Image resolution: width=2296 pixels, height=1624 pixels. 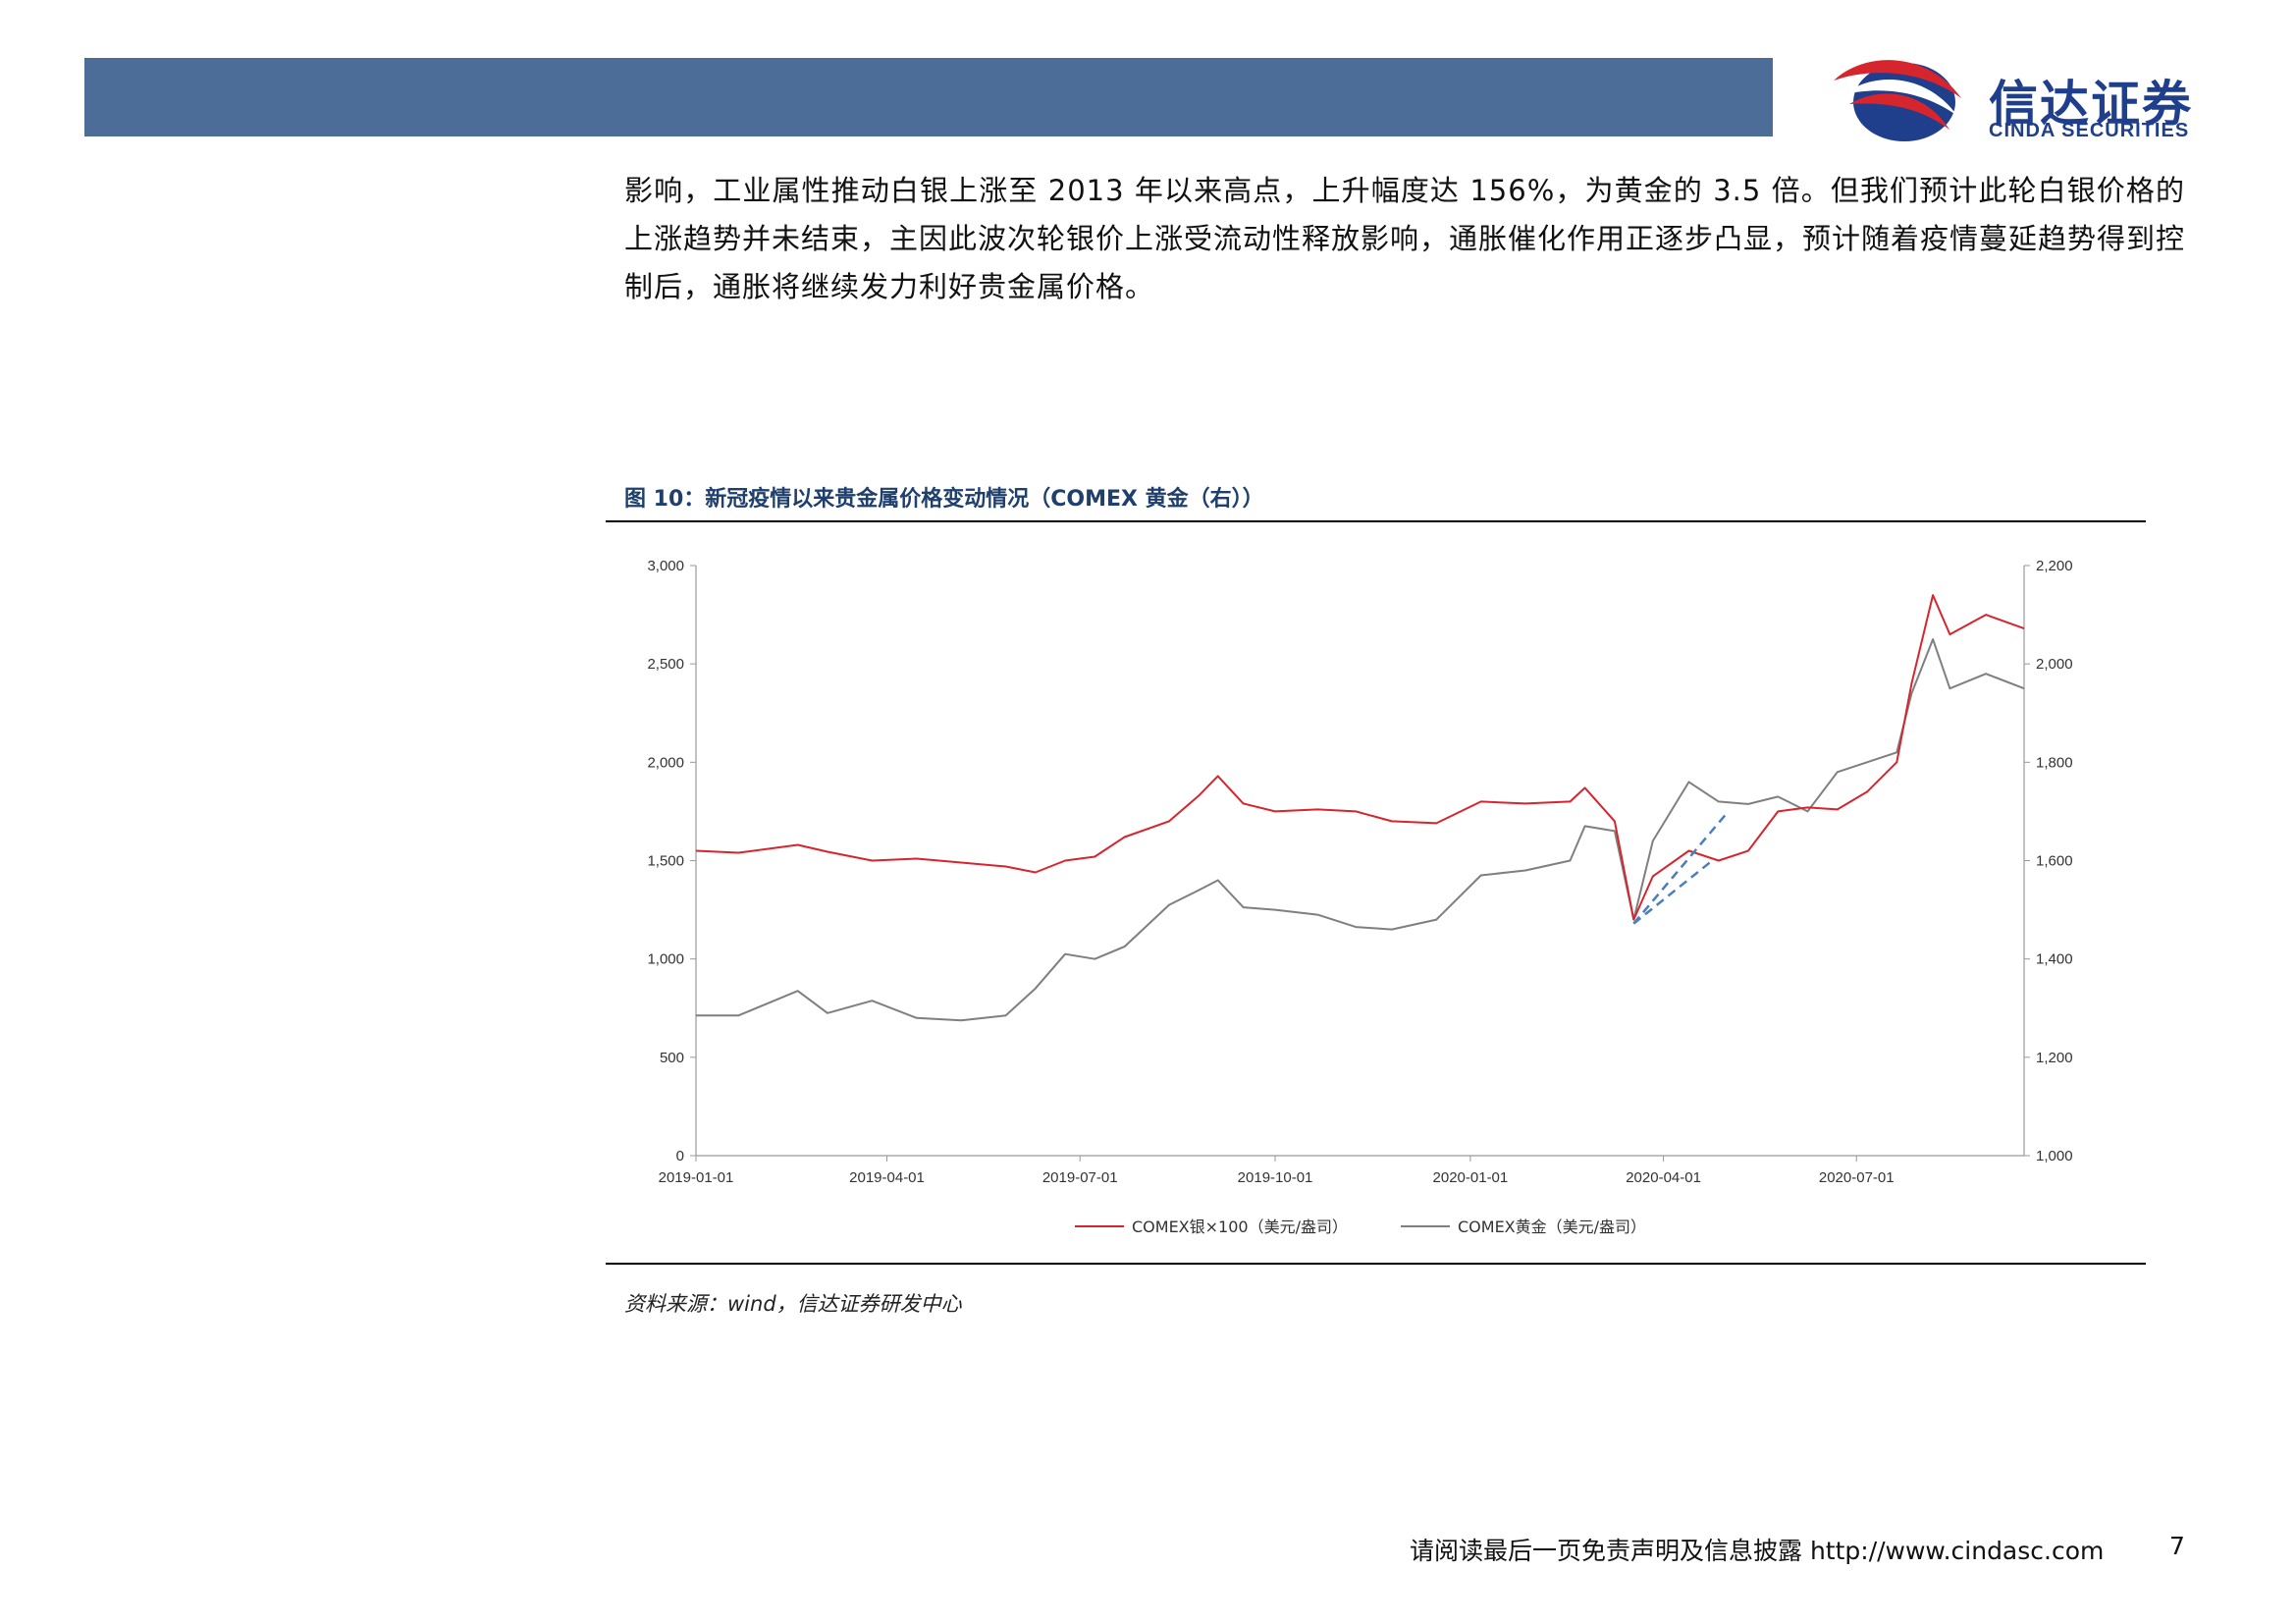 What do you see at coordinates (2089, 130) in the screenshot?
I see `logo-en-text: CINDA SECURITIES` at bounding box center [2089, 130].